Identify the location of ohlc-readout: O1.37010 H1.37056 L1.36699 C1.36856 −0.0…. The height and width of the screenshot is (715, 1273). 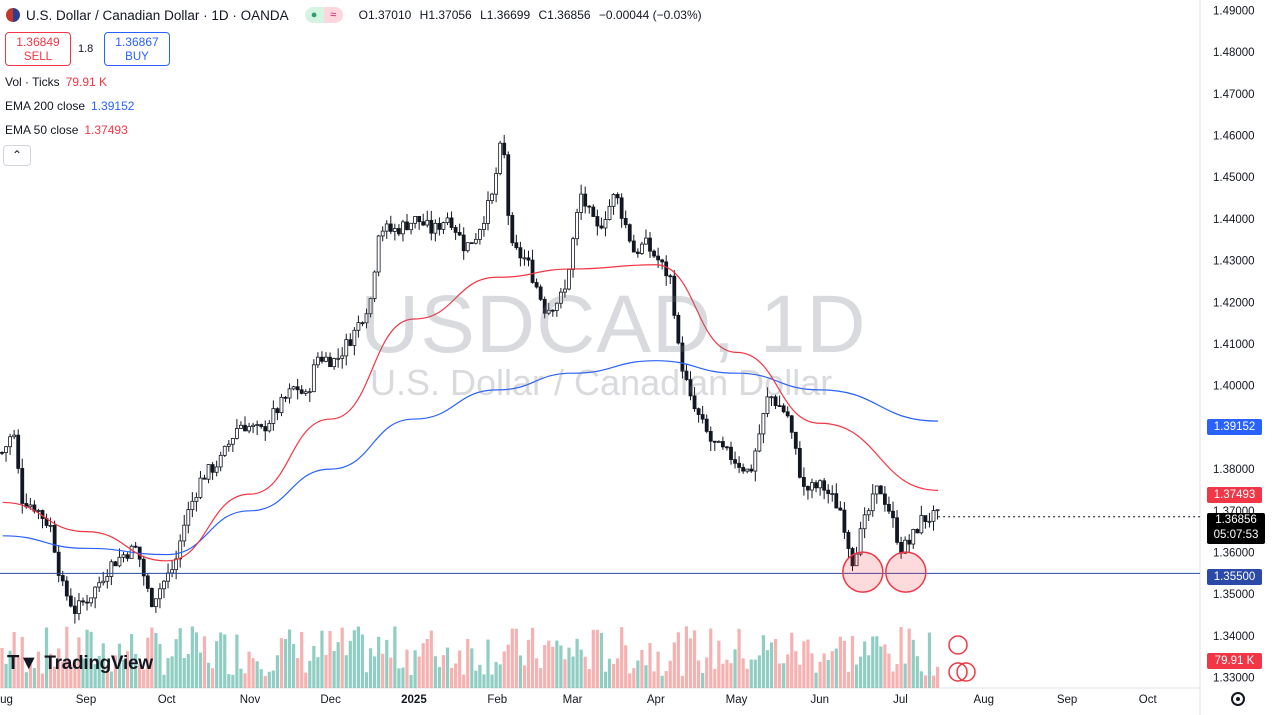
(530, 15).